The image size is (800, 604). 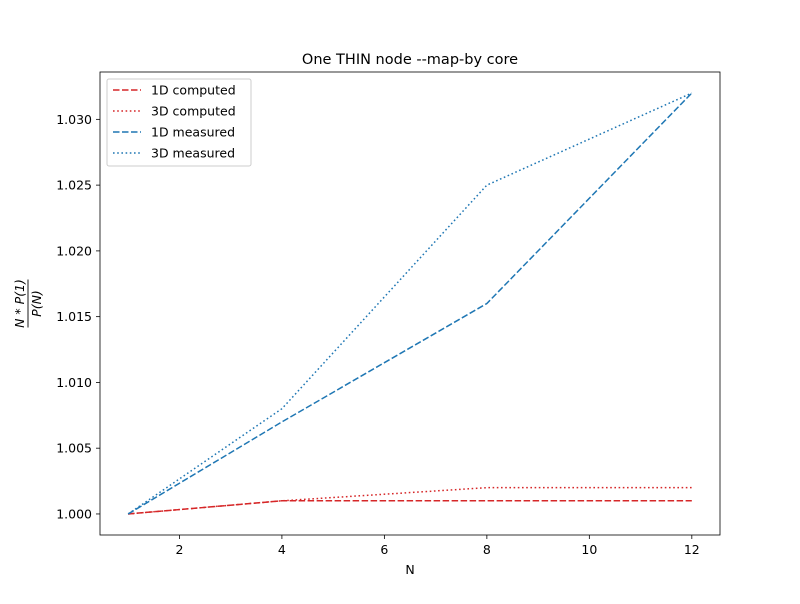 I want to click on y-axis-label-numerator: N * P(1), so click(x=19, y=303).